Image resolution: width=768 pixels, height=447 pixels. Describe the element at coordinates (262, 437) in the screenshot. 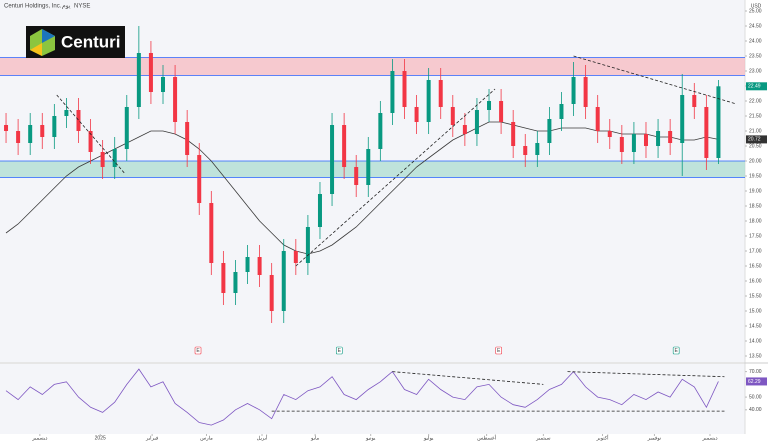

I see `x-tick-label: أبريل` at that location.